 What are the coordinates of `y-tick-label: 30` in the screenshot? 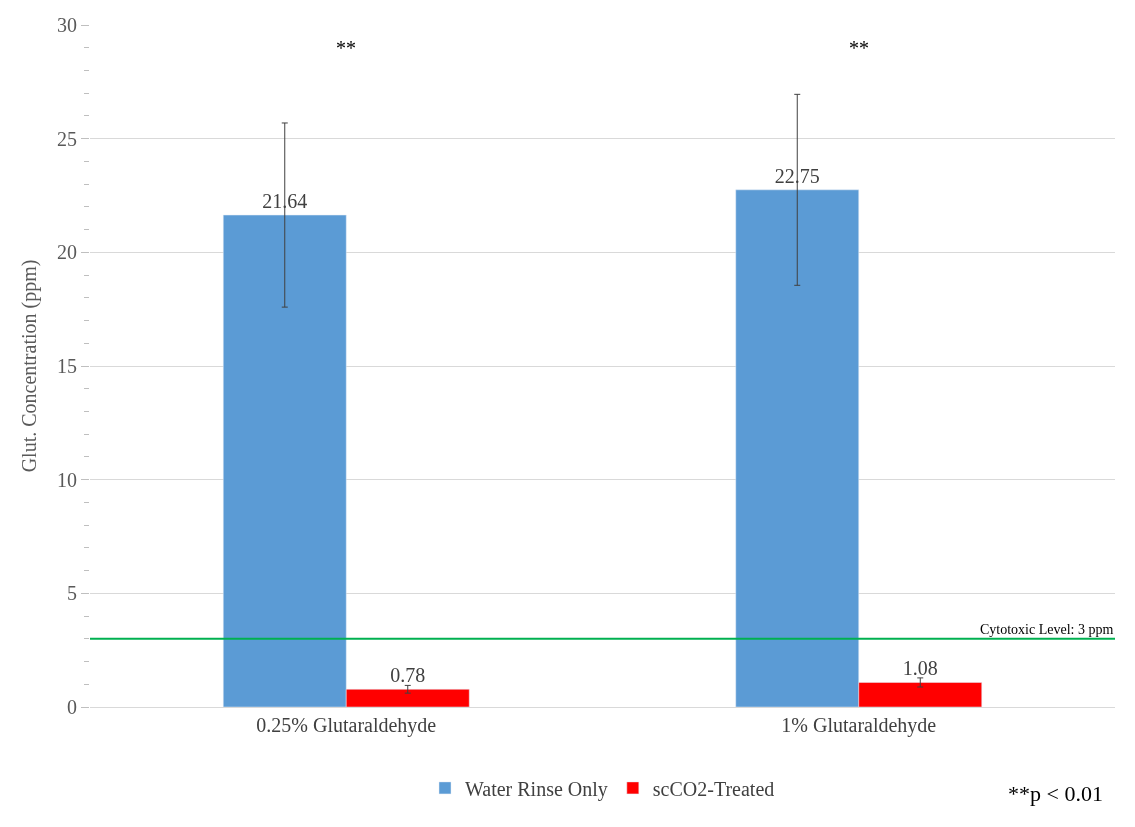 It's located at (67, 25).